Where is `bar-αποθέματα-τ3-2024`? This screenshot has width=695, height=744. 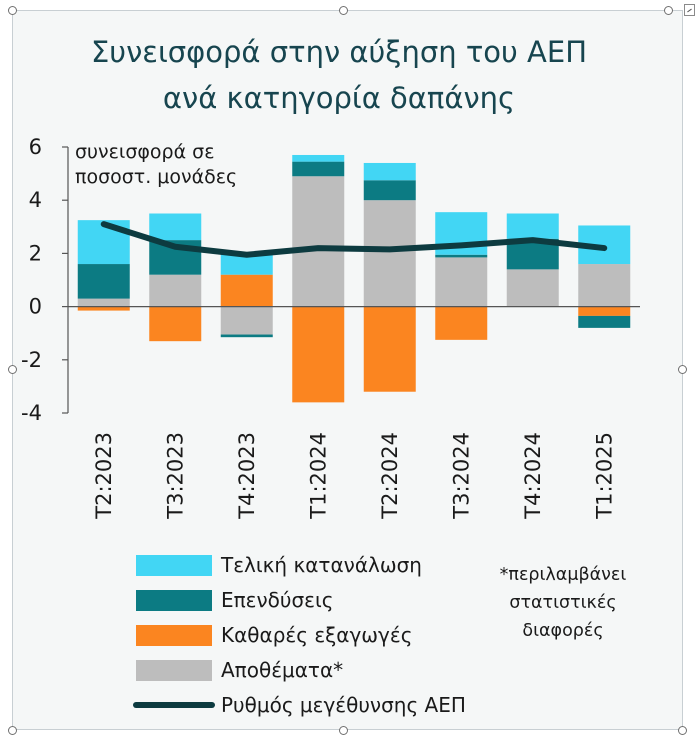
bar-αποθέματα-τ3-2024 is located at coordinates (461, 282).